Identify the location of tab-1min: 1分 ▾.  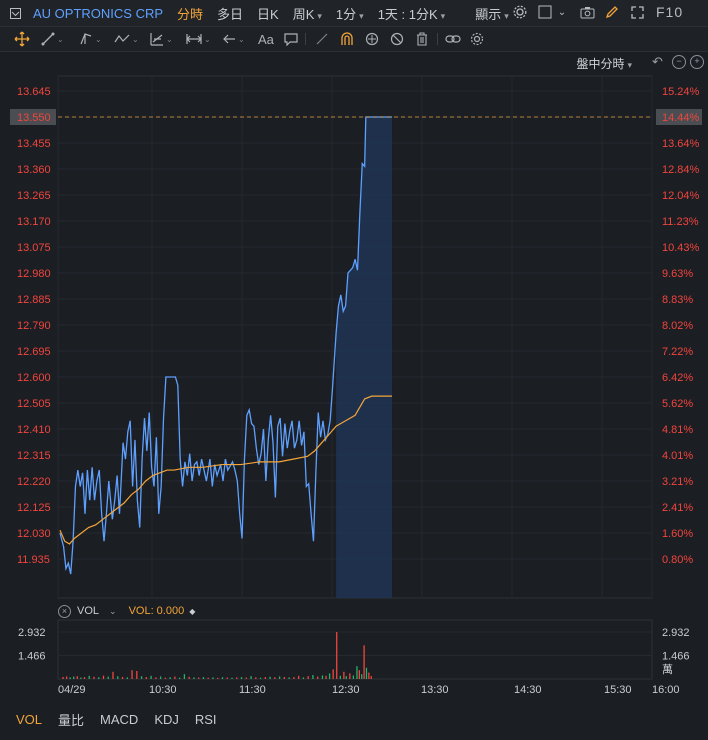
(350, 13).